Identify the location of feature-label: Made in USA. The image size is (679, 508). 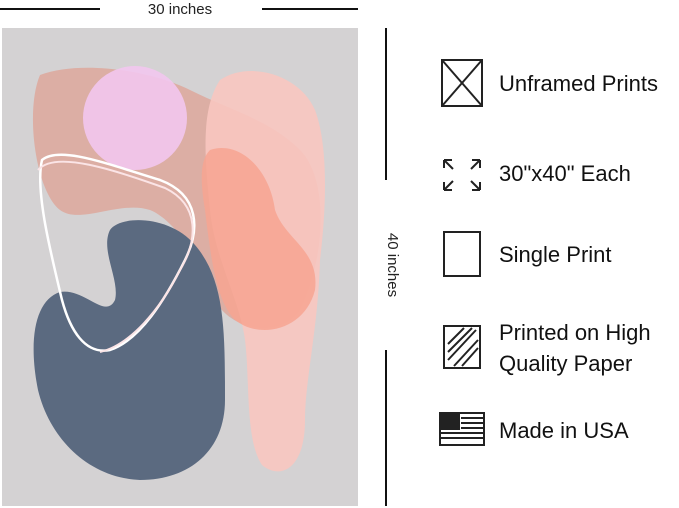
(564, 430).